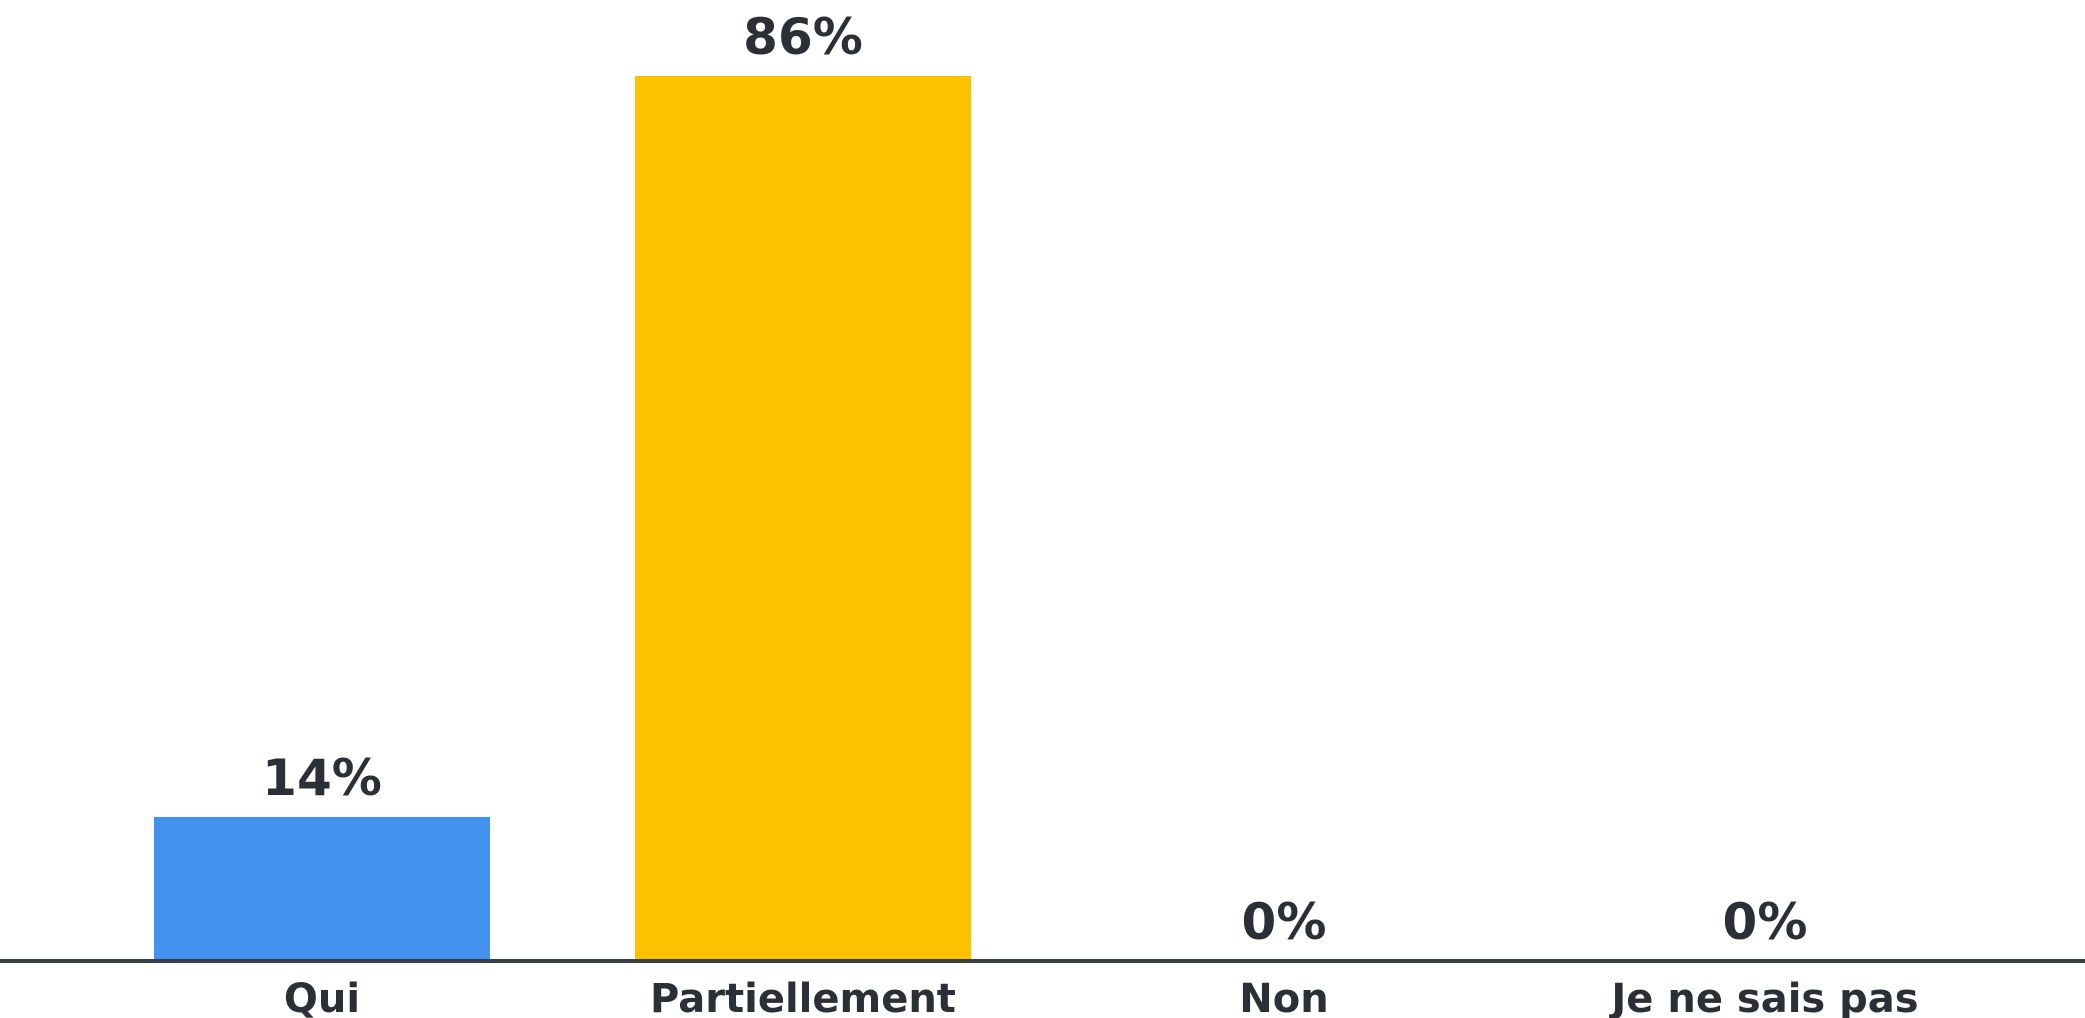 This screenshot has height=1018, width=2085. What do you see at coordinates (322, 997) in the screenshot?
I see `x-tick-label-qui: Qui` at bounding box center [322, 997].